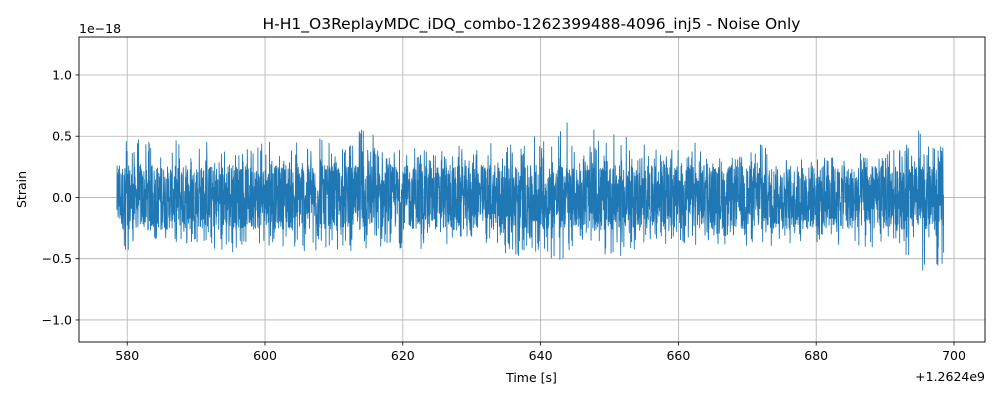 Image resolution: width=1000 pixels, height=405 pixels. I want to click on y-scale-label: 1e−18, so click(100, 28).